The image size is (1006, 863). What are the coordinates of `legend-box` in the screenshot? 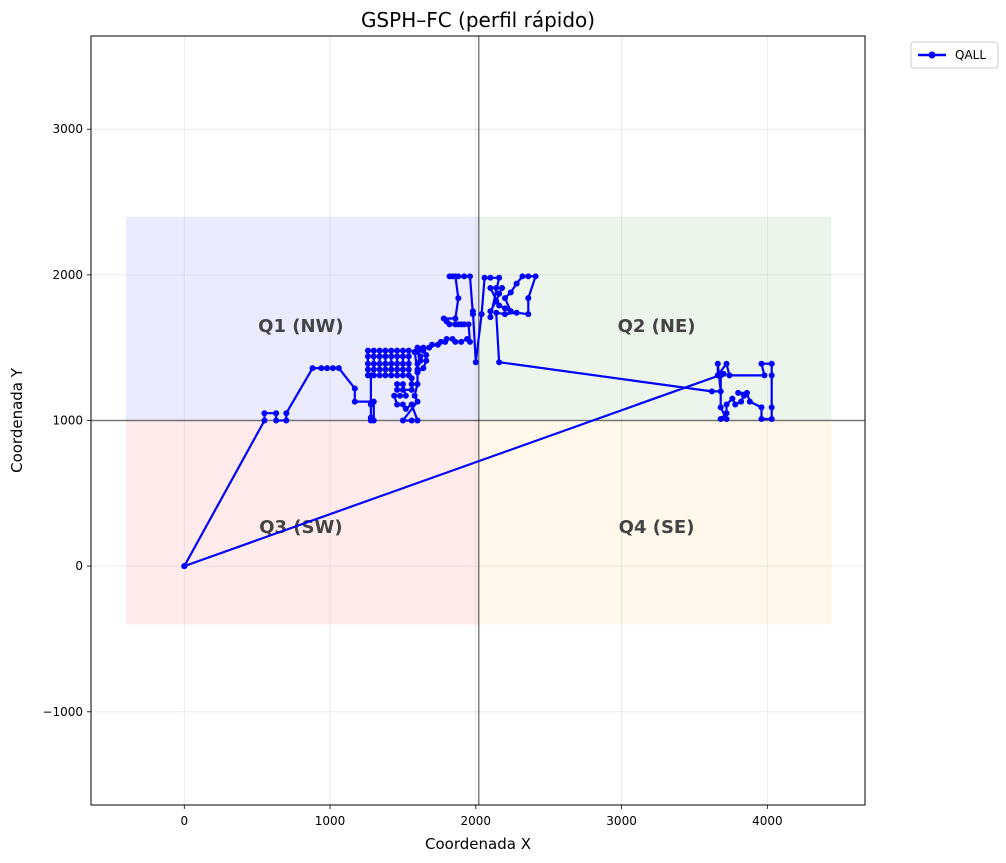 It's located at (954, 55).